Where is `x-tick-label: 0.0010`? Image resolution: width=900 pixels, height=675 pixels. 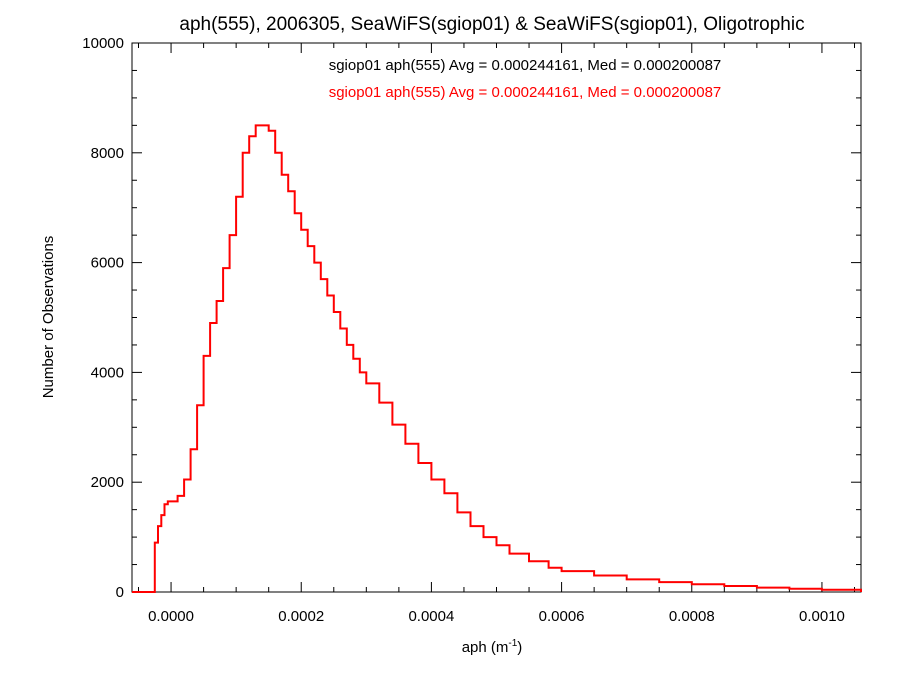
x-tick-label: 0.0010 is located at coordinates (822, 616).